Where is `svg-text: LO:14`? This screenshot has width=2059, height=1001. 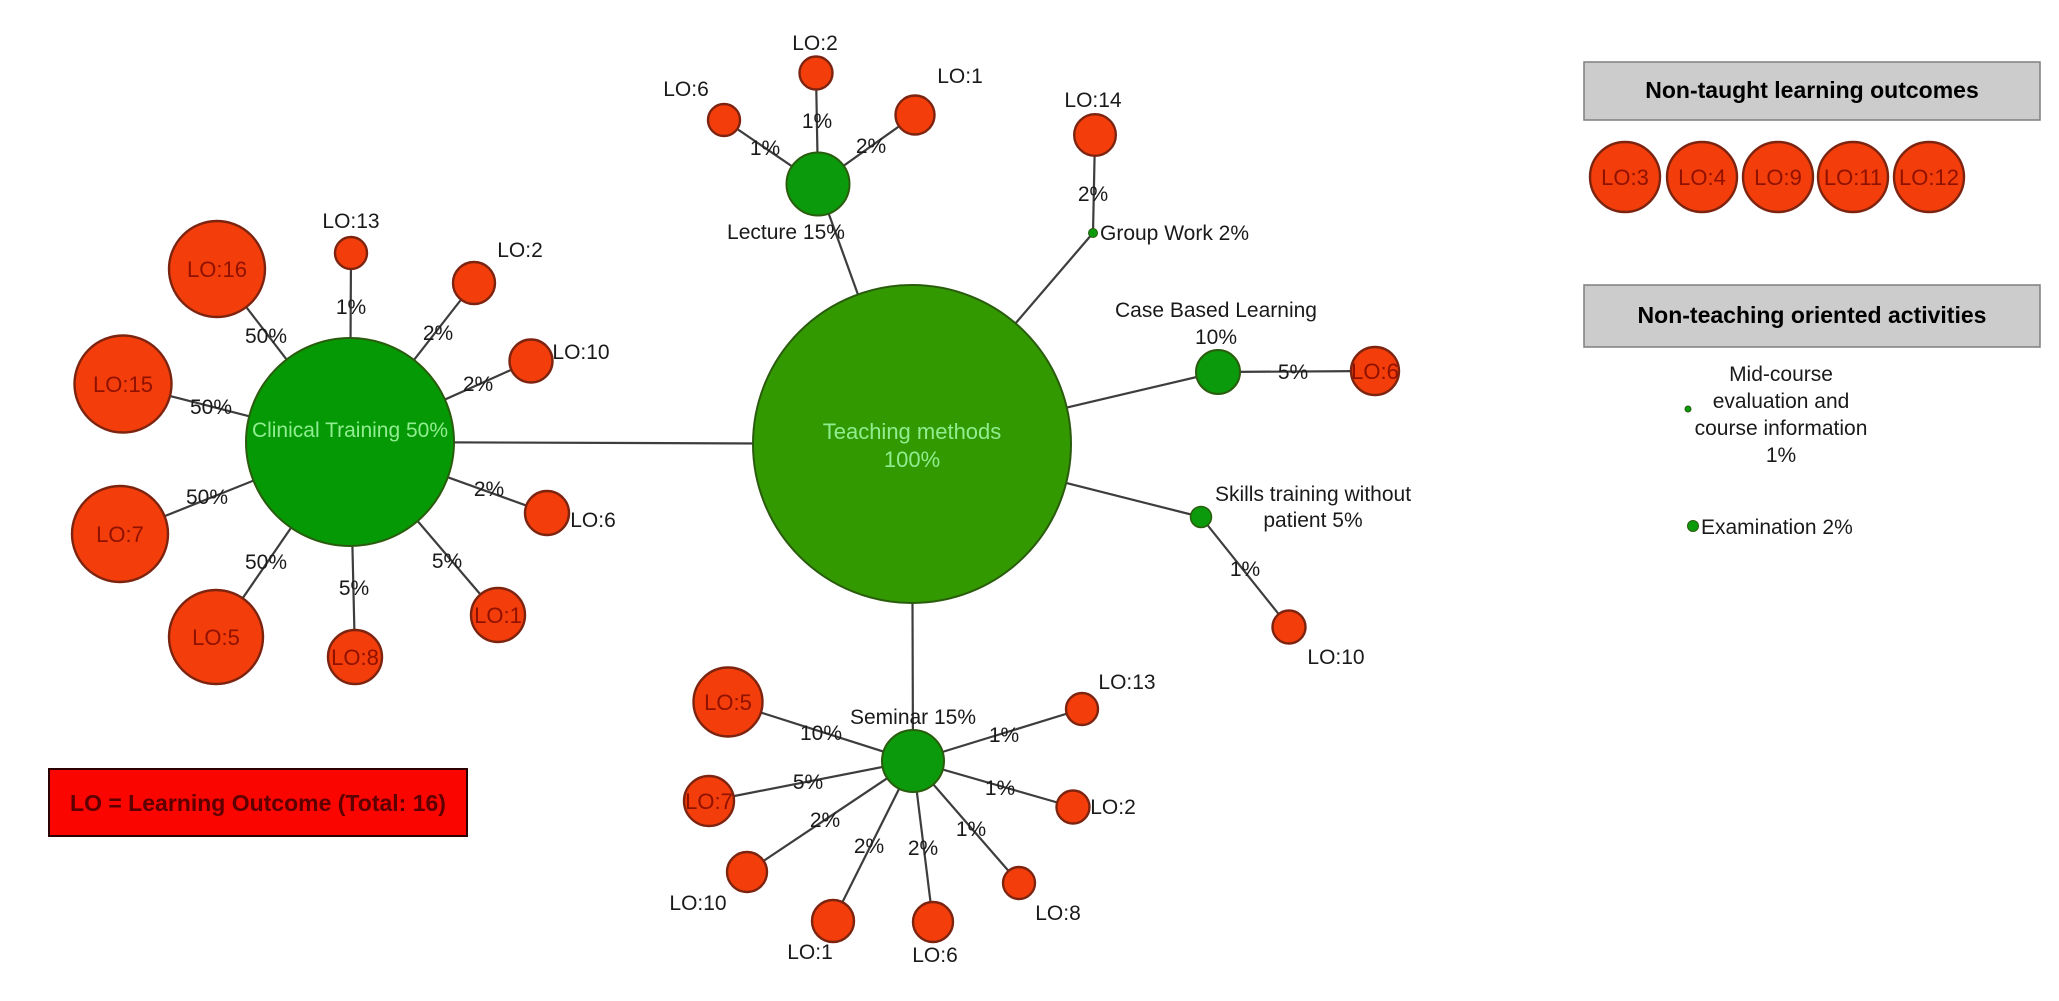
svg-text: LO:14 is located at coordinates (1093, 100).